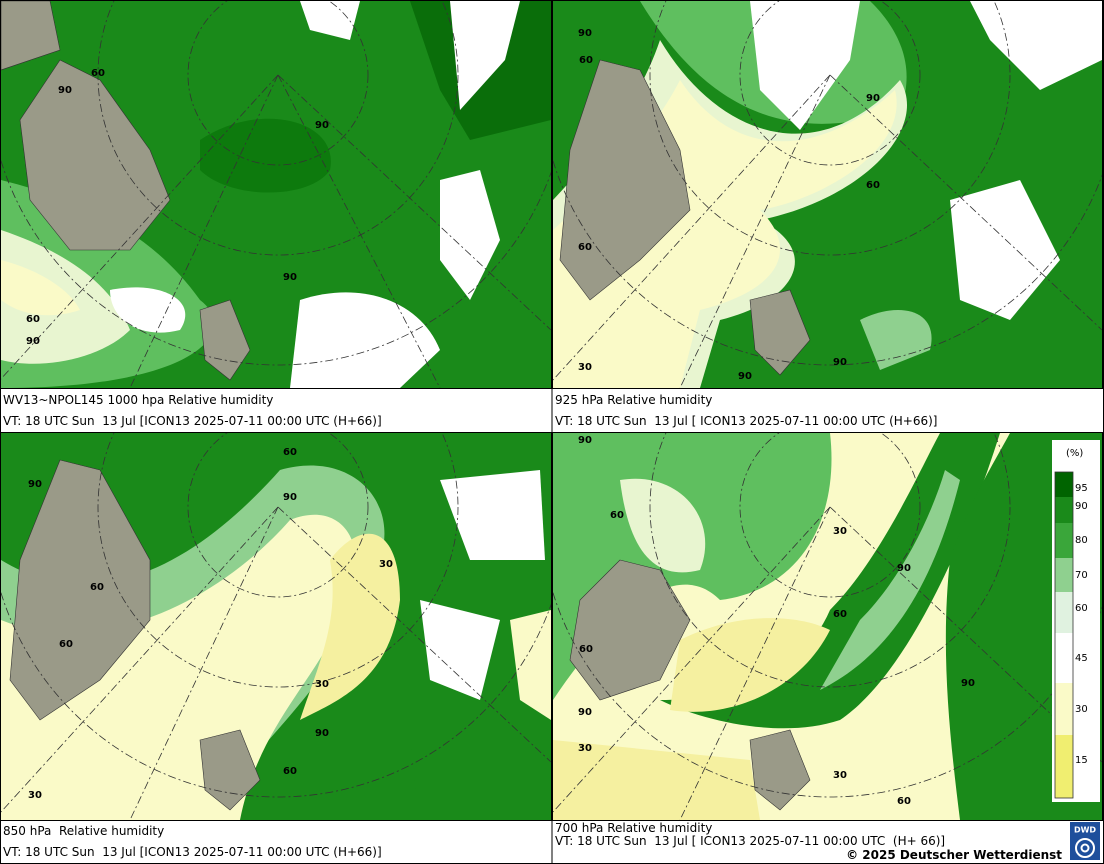 This screenshot has height=864, width=1104. What do you see at coordinates (1081, 608) in the screenshot?
I see `colorbar-label: 60` at bounding box center [1081, 608].